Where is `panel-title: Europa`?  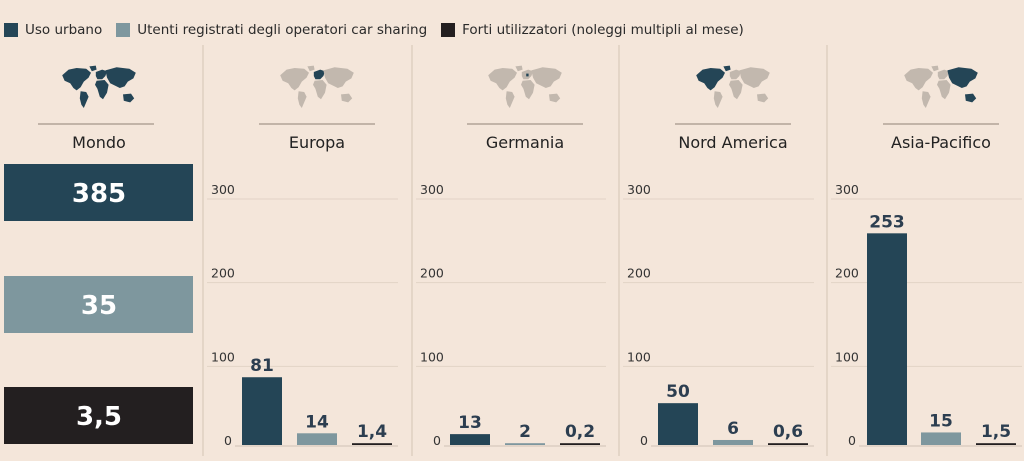 panel-title: Europa is located at coordinates (317, 142).